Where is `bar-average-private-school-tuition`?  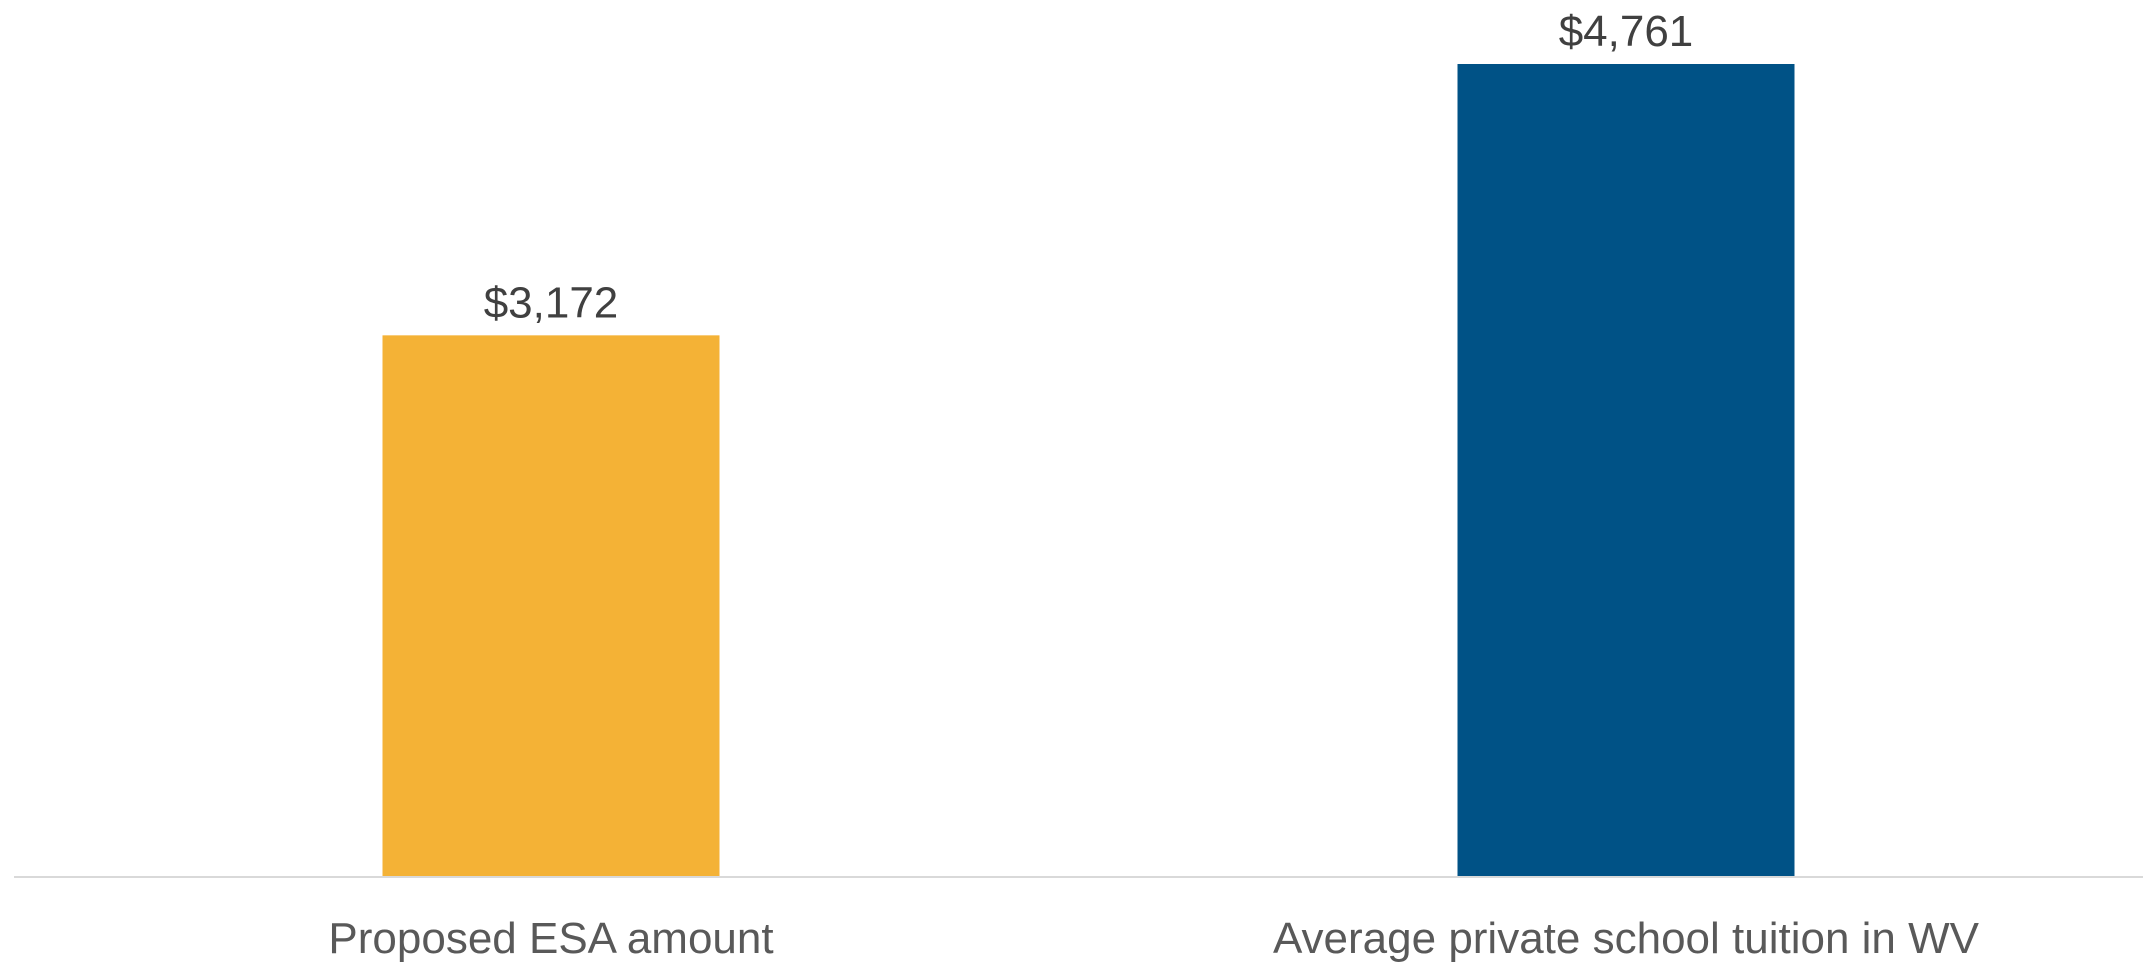 bar-average-private-school-tuition is located at coordinates (1626, 470).